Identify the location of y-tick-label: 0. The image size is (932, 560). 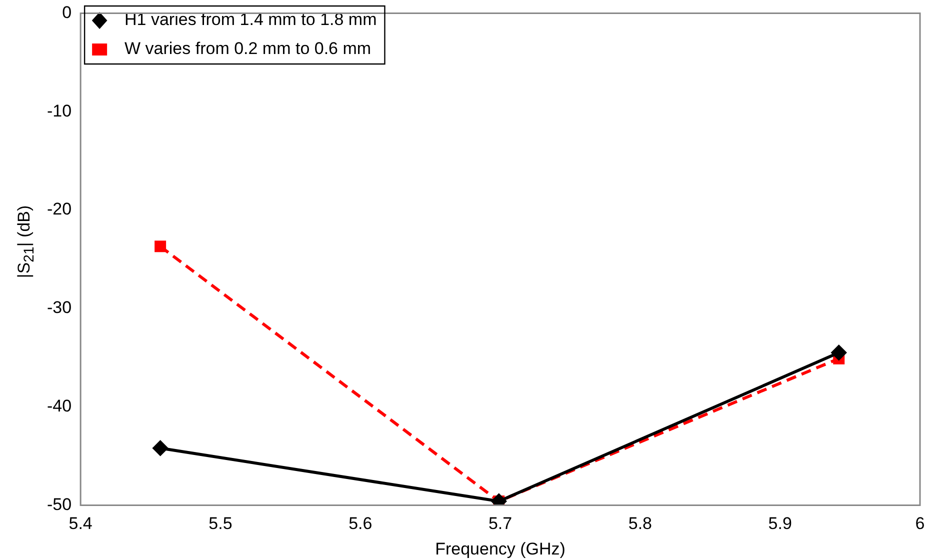
(67, 12).